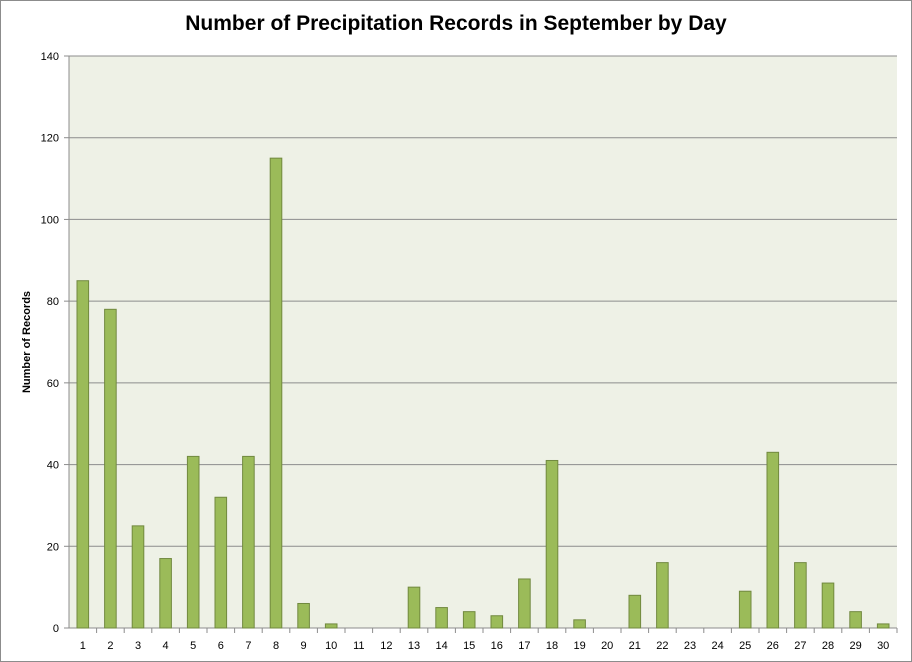 Image resolution: width=912 pixels, height=662 pixels. What do you see at coordinates (221, 646) in the screenshot?
I see `x-tick-label: 6` at bounding box center [221, 646].